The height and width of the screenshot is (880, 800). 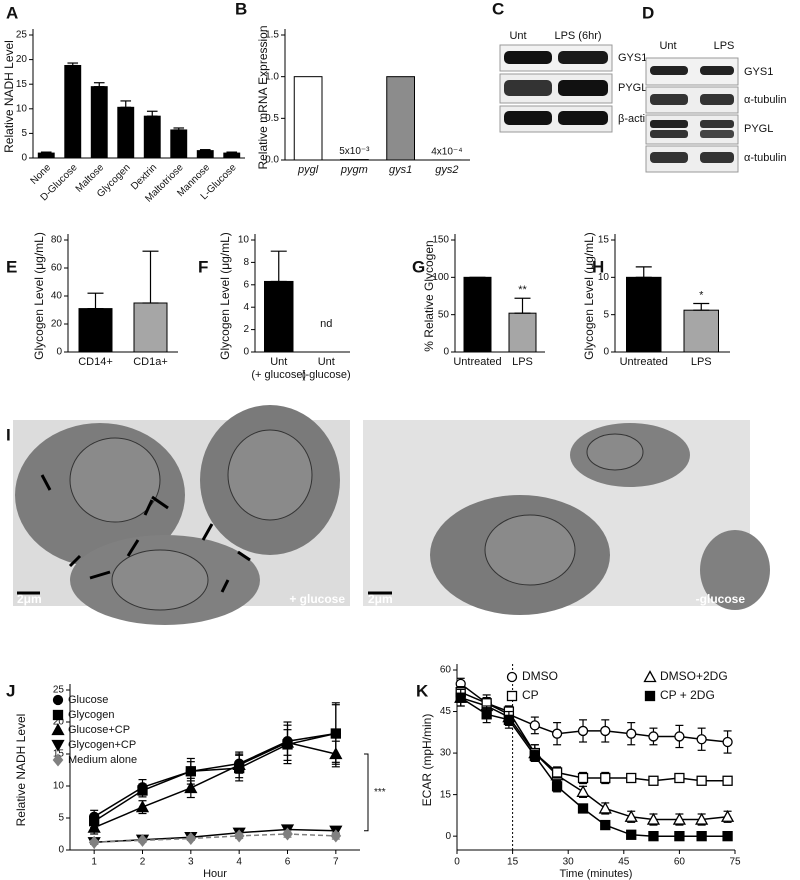 What do you see at coordinates (569, 862) in the screenshot?
I see `x-tick-label: 30` at bounding box center [569, 862].